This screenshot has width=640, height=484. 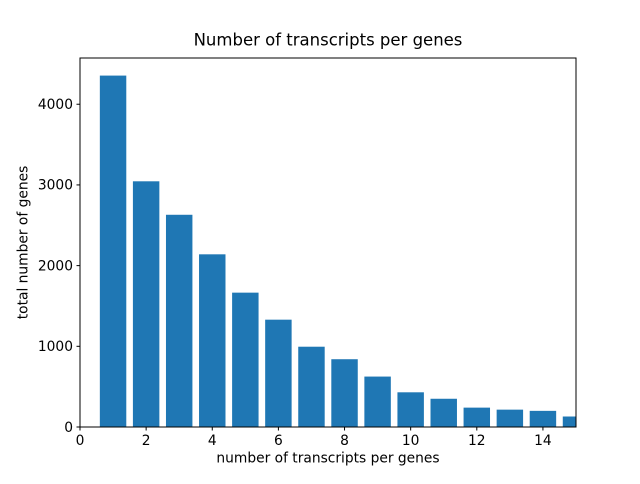 What do you see at coordinates (80, 441) in the screenshot?
I see `x-tick-label: 0` at bounding box center [80, 441].